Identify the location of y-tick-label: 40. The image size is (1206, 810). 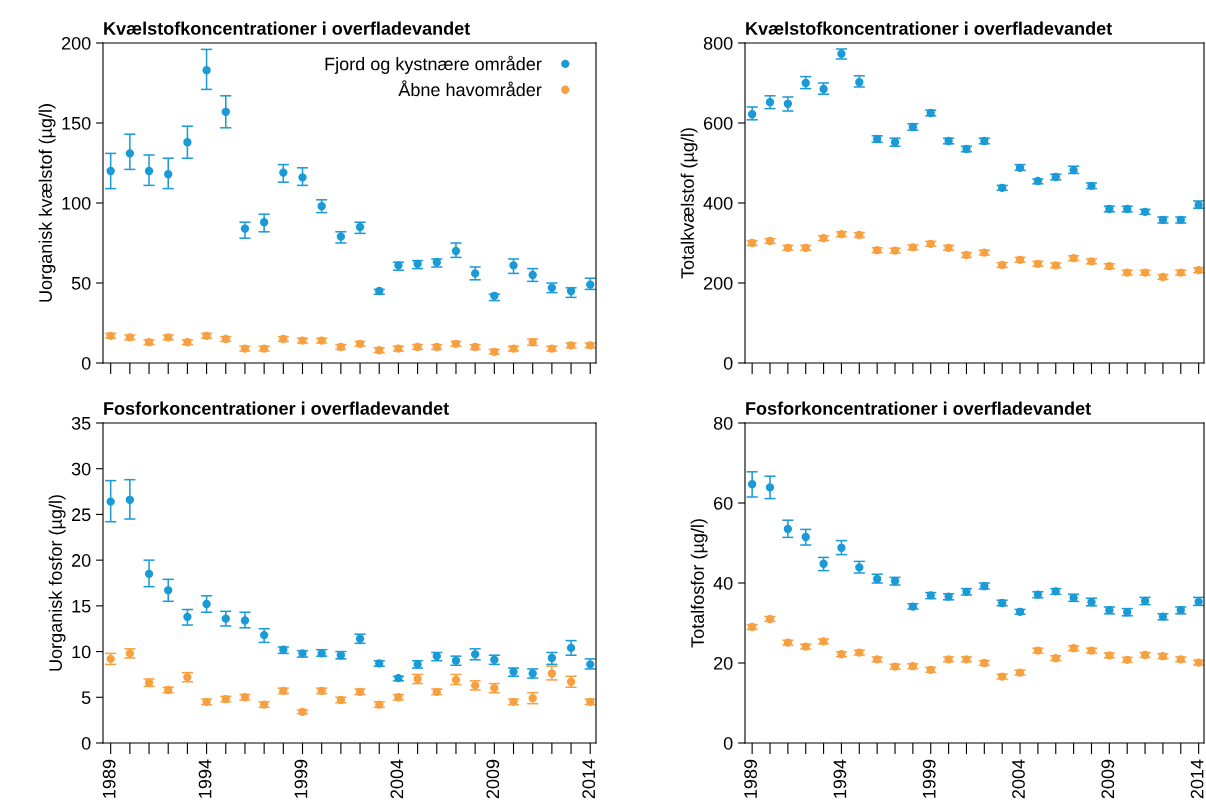
(723, 583).